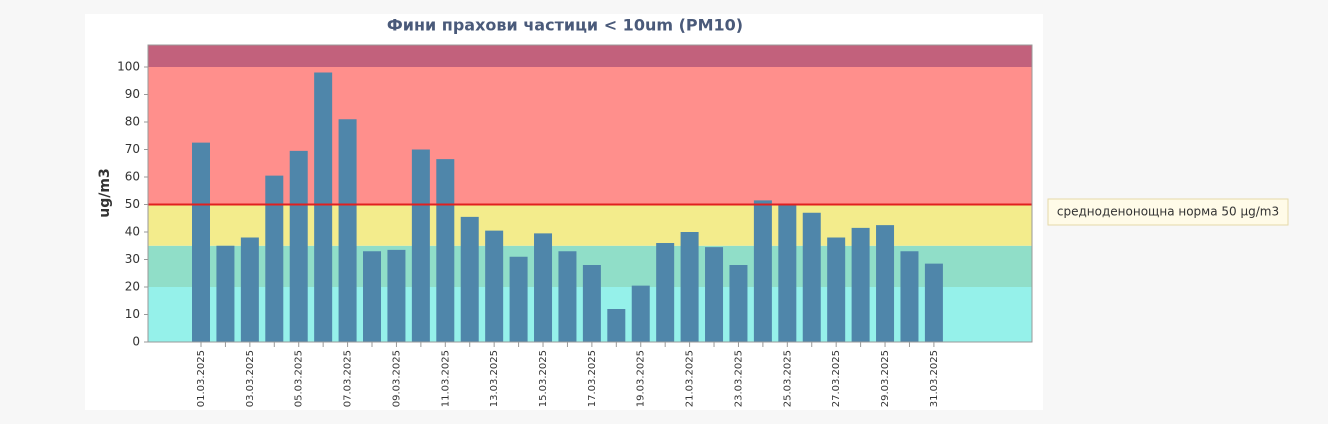  Describe the element at coordinates (250, 378) in the screenshot. I see `x-tick-label: 03.03.2025` at that location.